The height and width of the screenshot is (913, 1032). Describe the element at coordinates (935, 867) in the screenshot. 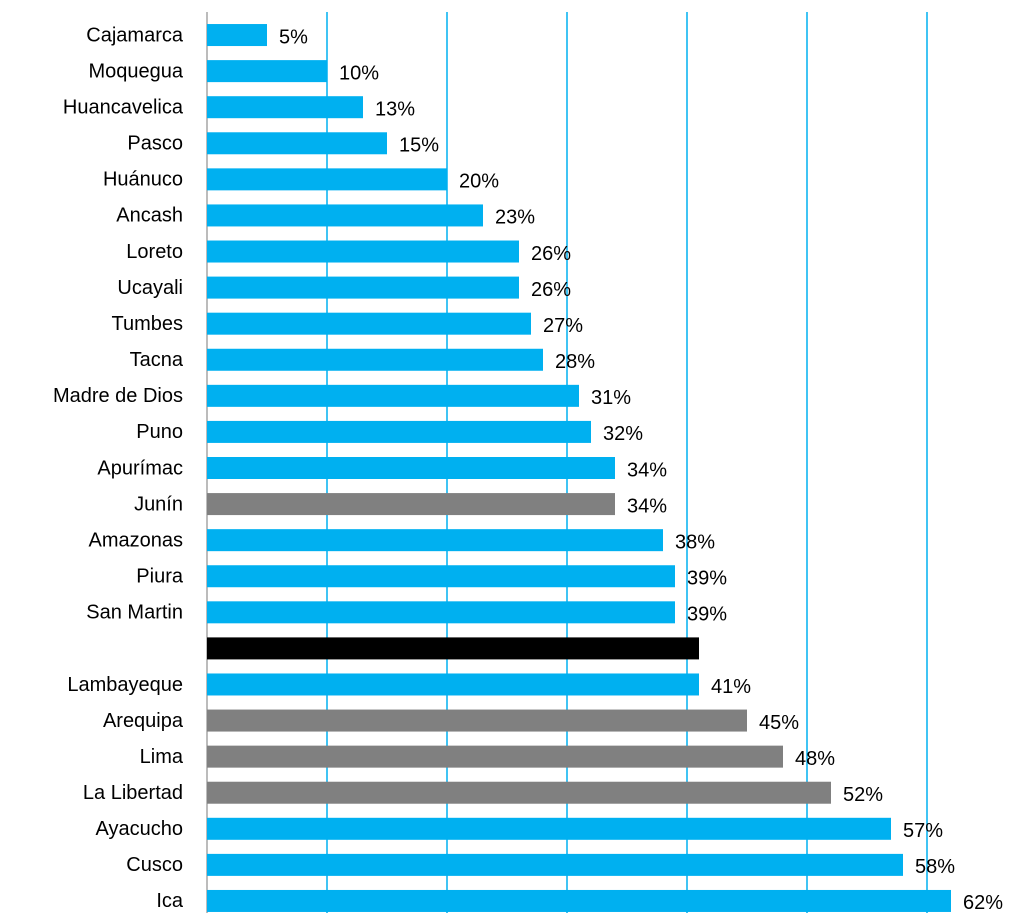

I see `value-label: 58%` at that location.